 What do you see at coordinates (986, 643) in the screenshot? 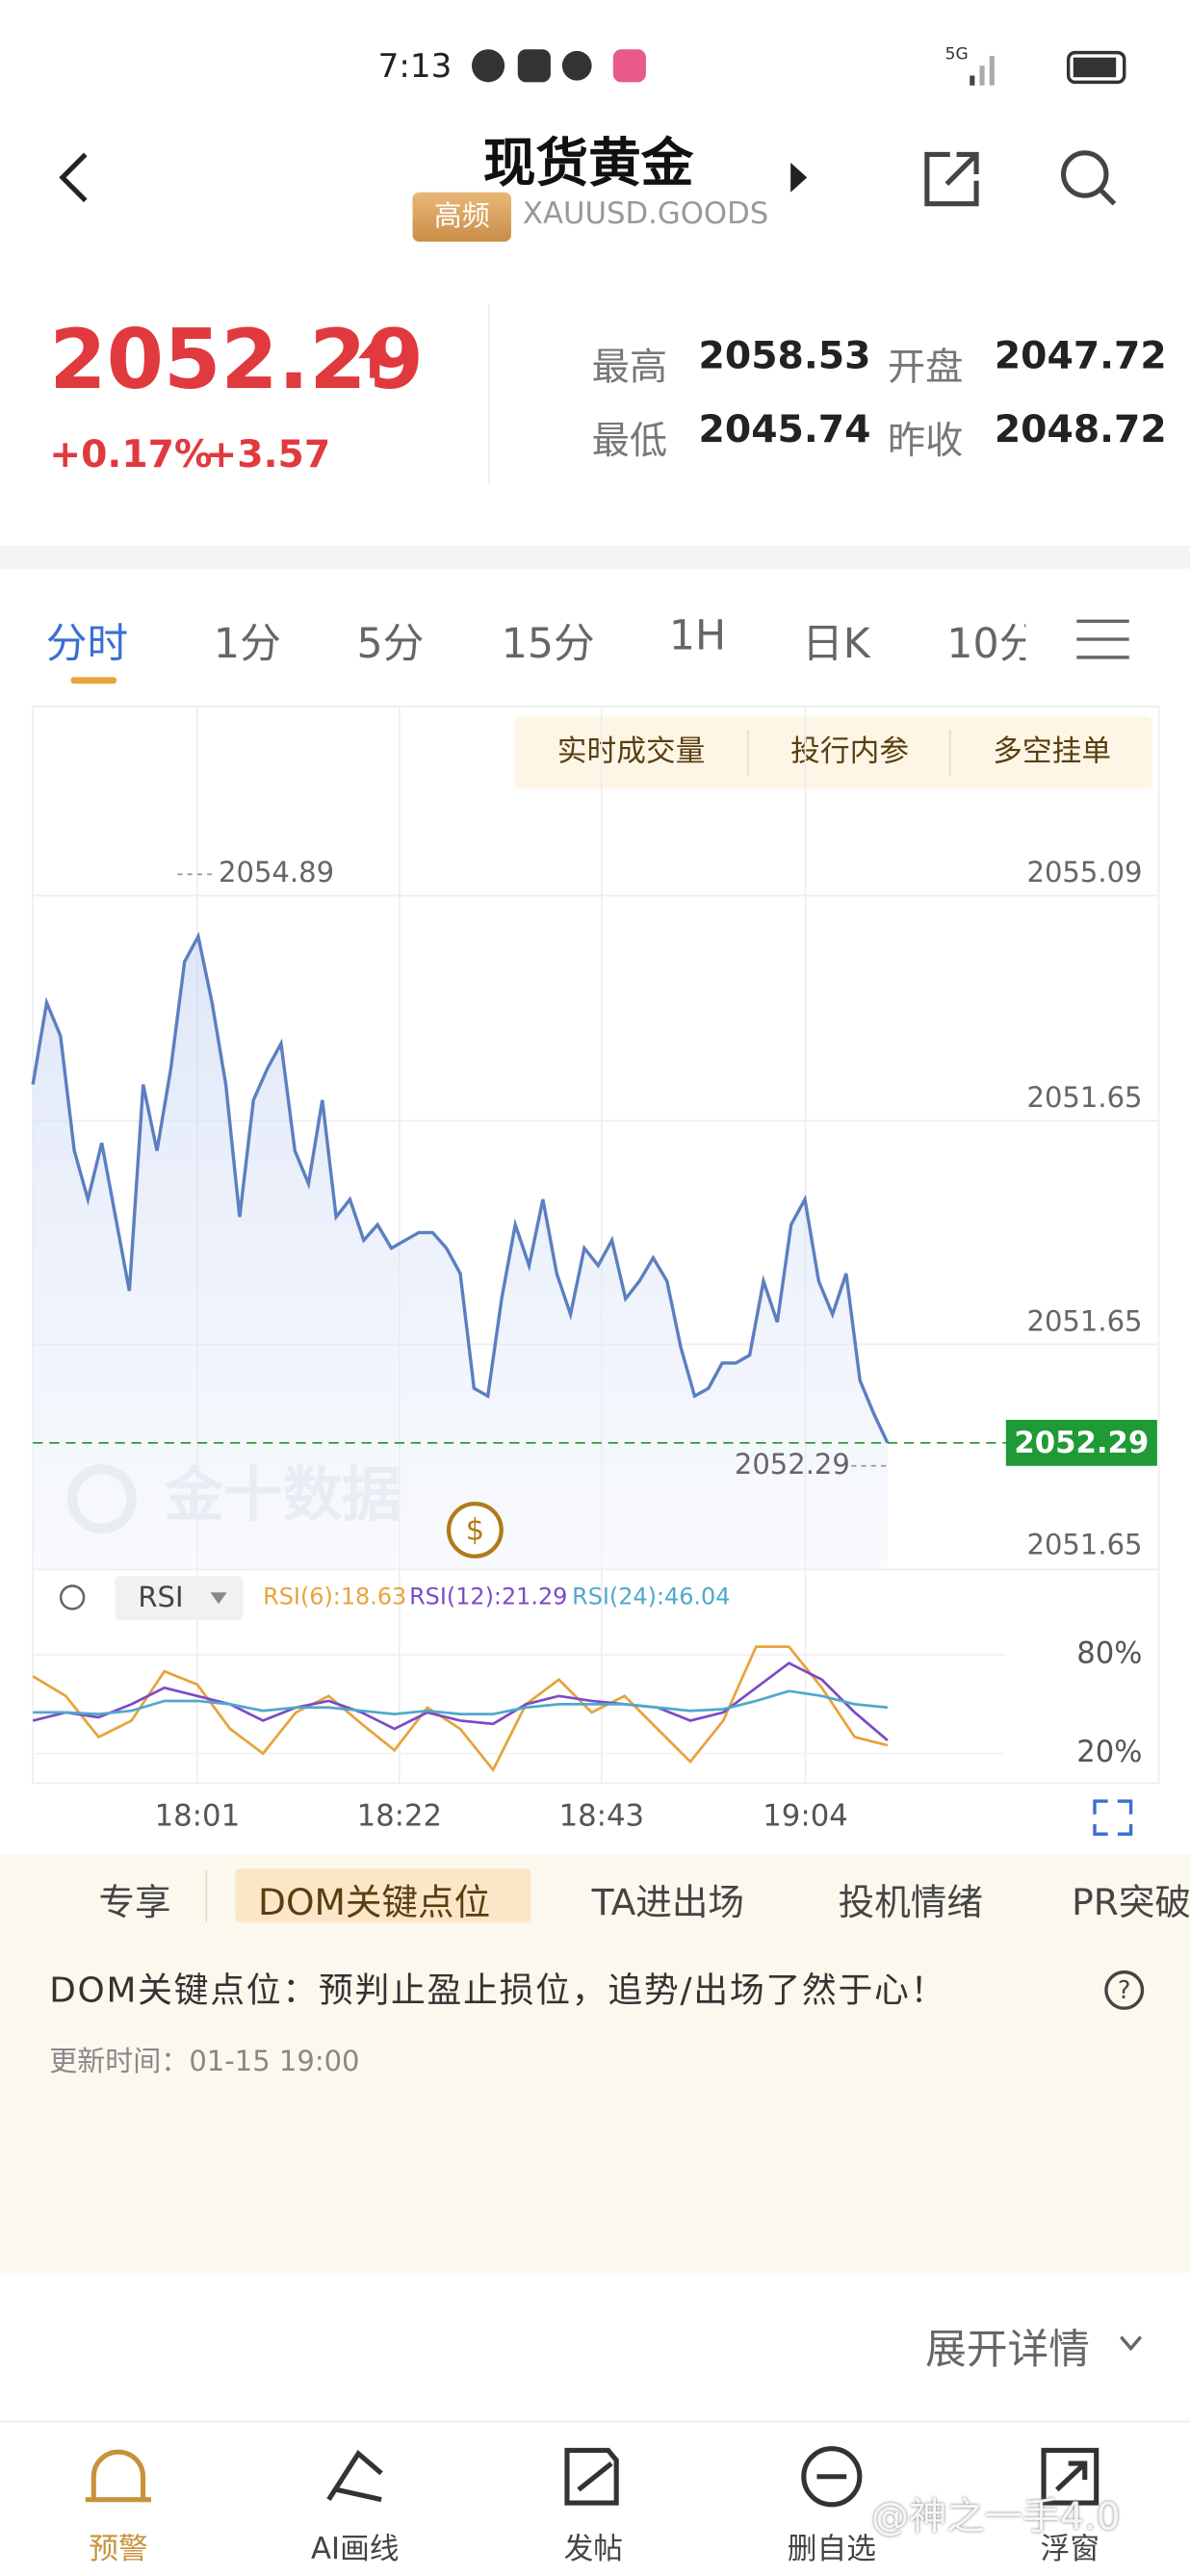
I see `tab: 10分` at bounding box center [986, 643].